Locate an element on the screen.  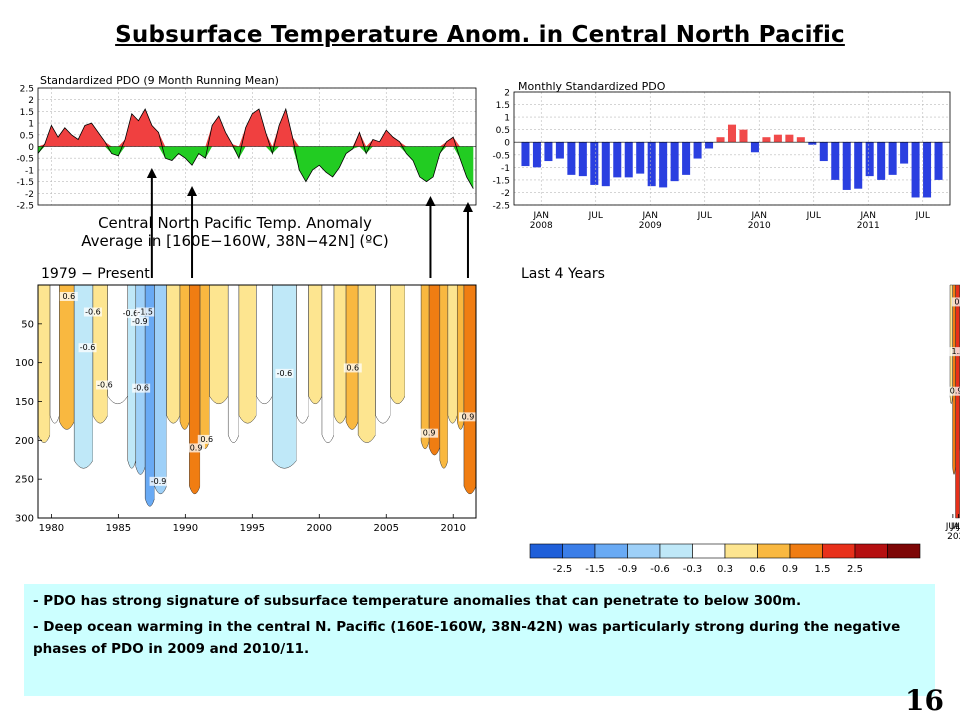
colorbar-label: 0.3 is located at coordinates (725, 569).